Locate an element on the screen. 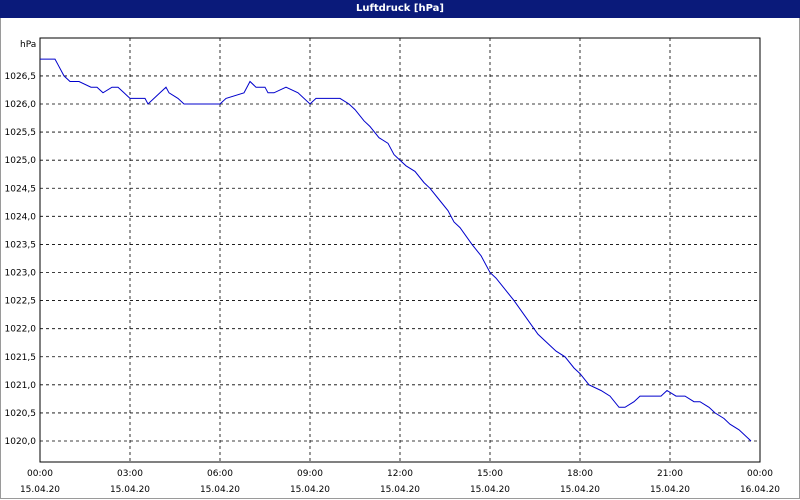 The height and width of the screenshot is (500, 800). y-tick-label: 1024,5 is located at coordinates (21, 189).